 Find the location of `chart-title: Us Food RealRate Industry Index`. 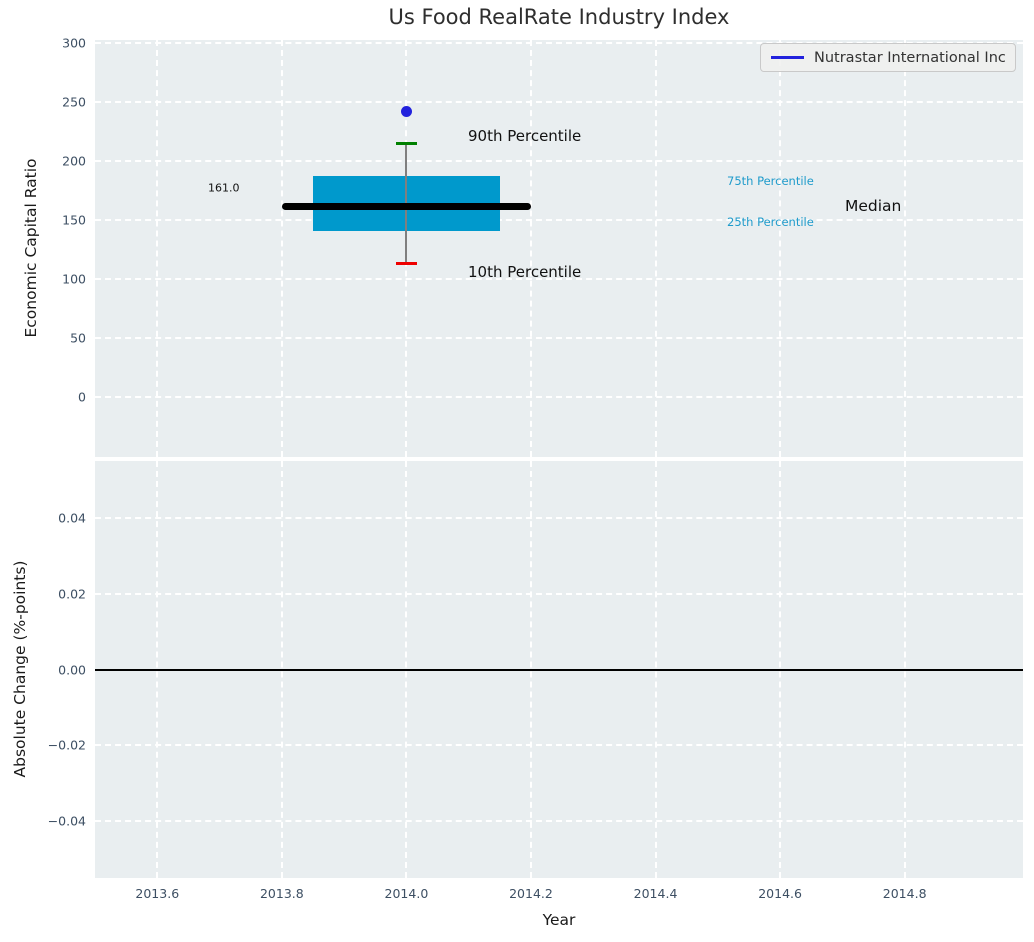

chart-title: Us Food RealRate Industry Index is located at coordinates (559, 17).